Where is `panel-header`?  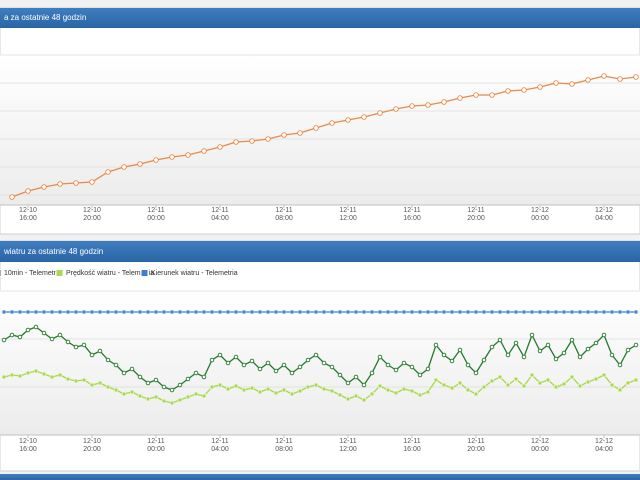 panel-header is located at coordinates (320, 251).